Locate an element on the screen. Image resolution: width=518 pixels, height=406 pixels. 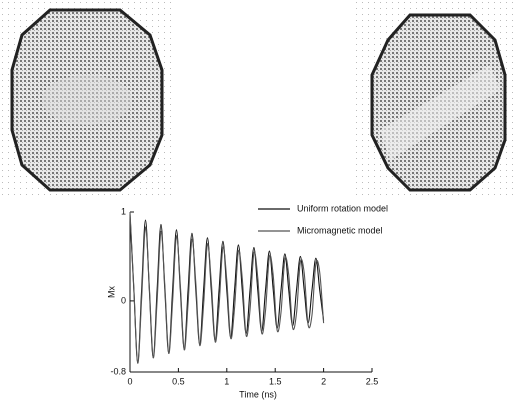
legend-label: Uniform rotation model is located at coordinates (342, 208).